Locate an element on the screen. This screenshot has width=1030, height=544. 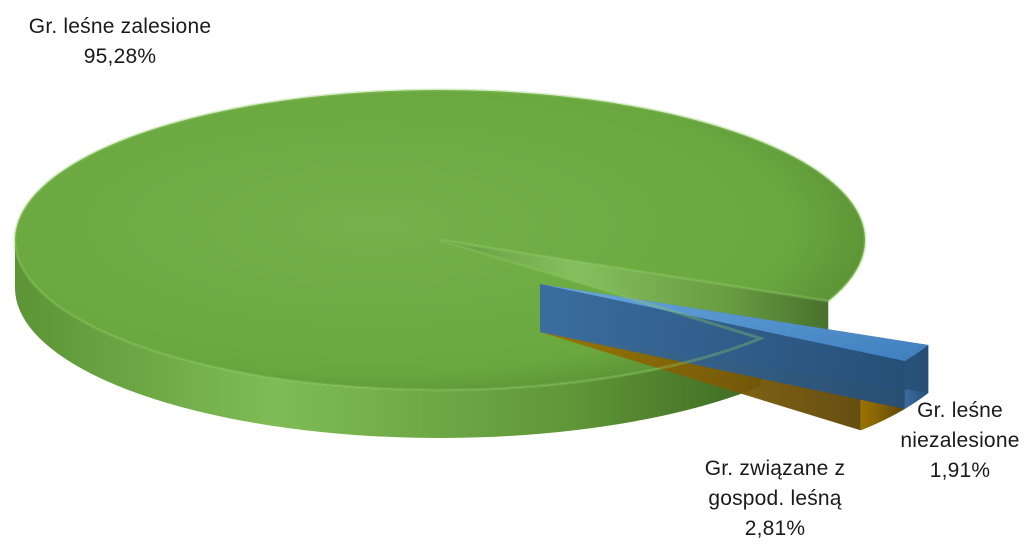
slice-1-cut-end is located at coordinates (722, 346).